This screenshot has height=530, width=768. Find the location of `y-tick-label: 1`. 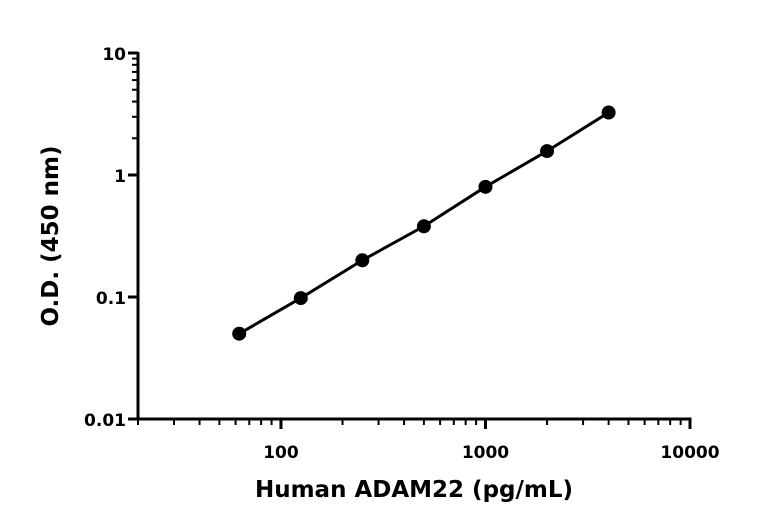

y-tick-label: 1 is located at coordinates (120, 177).